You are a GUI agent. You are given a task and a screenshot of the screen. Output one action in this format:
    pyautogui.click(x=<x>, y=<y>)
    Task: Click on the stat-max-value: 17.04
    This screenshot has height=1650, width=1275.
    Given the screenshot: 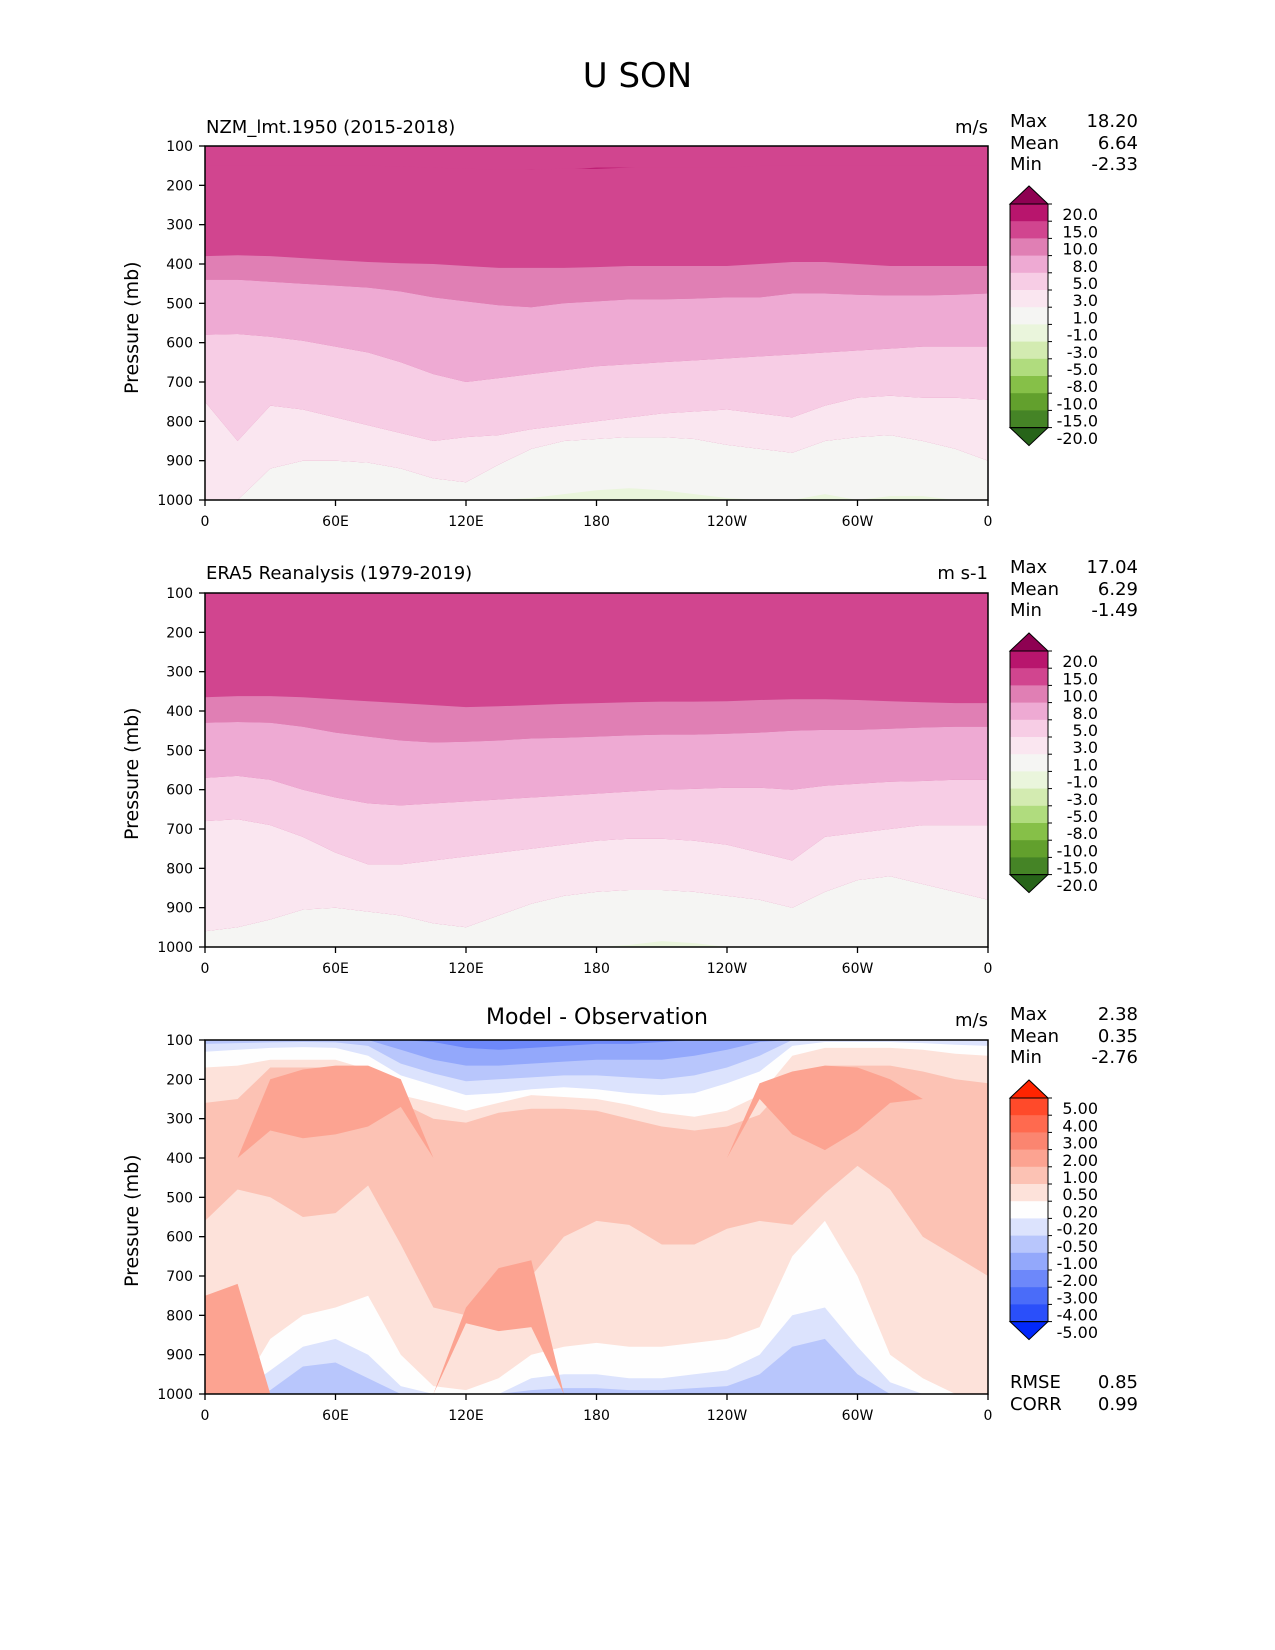 What is the action you would take?
    pyautogui.click(x=1112, y=567)
    